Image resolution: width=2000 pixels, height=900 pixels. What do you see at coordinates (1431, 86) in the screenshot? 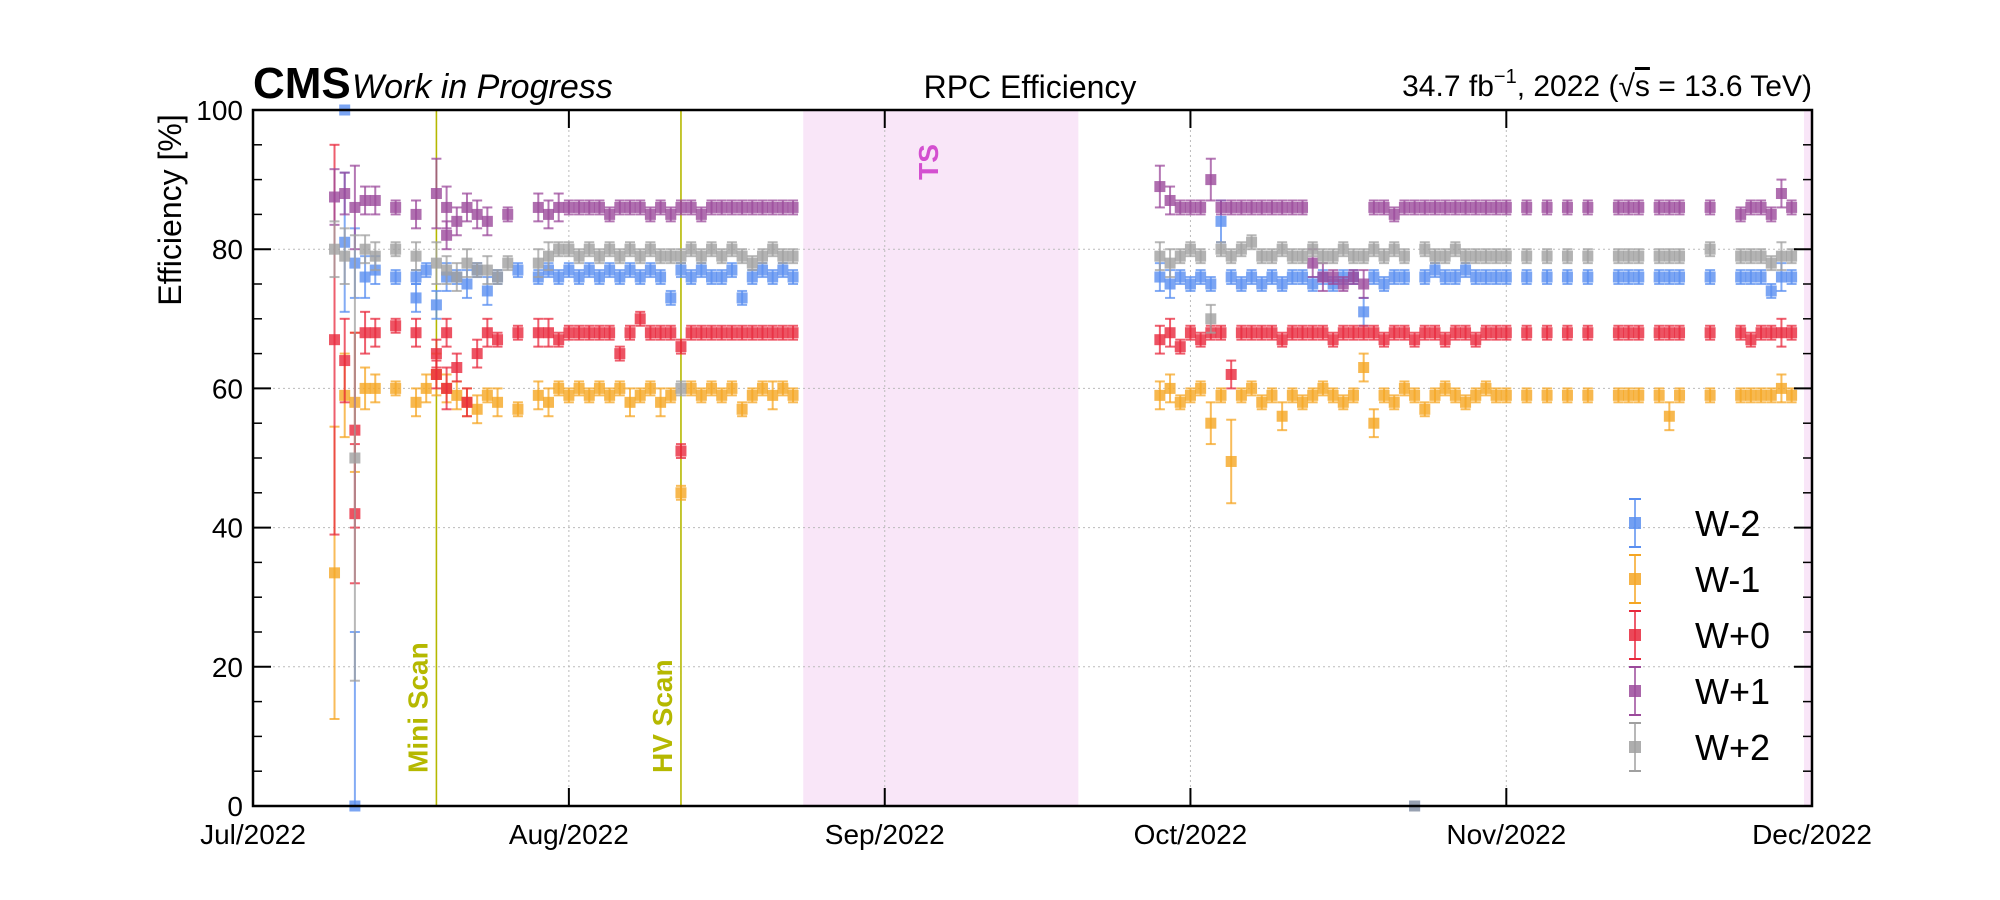
I see `lumi-value: 34.7` at bounding box center [1431, 86].